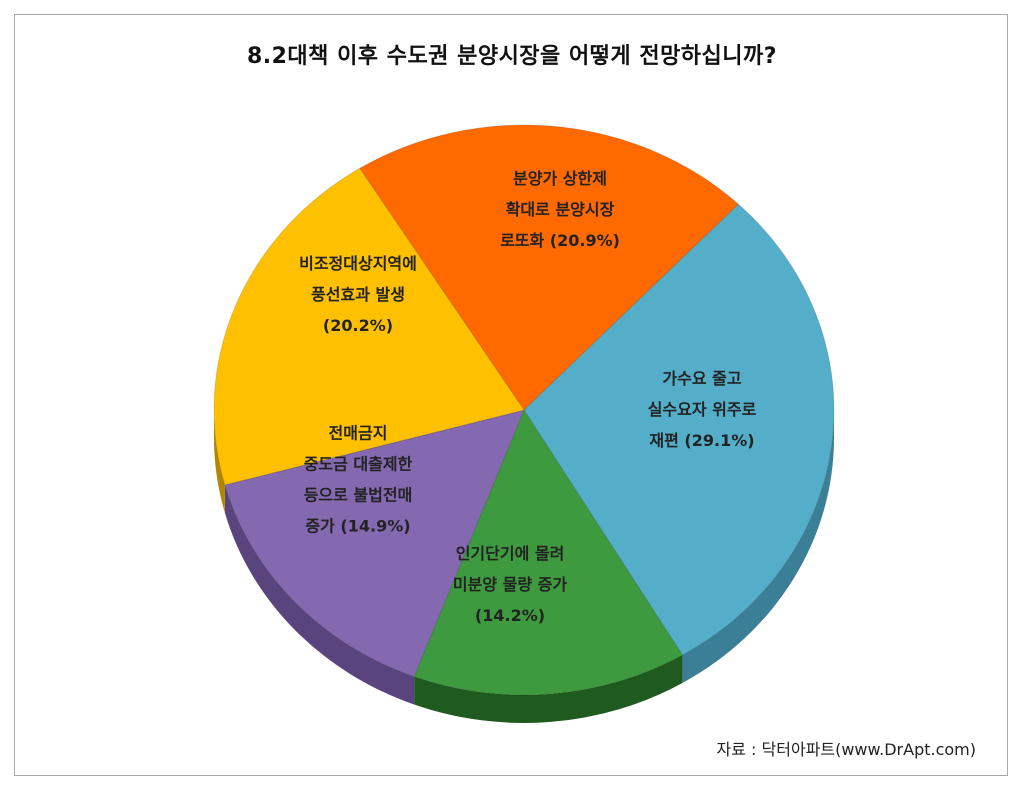 Image resolution: width=1024 pixels, height=792 pixels. What do you see at coordinates (560, 240) in the screenshot?
I see `slice-label-line: 로또화 (20.9%)` at bounding box center [560, 240].